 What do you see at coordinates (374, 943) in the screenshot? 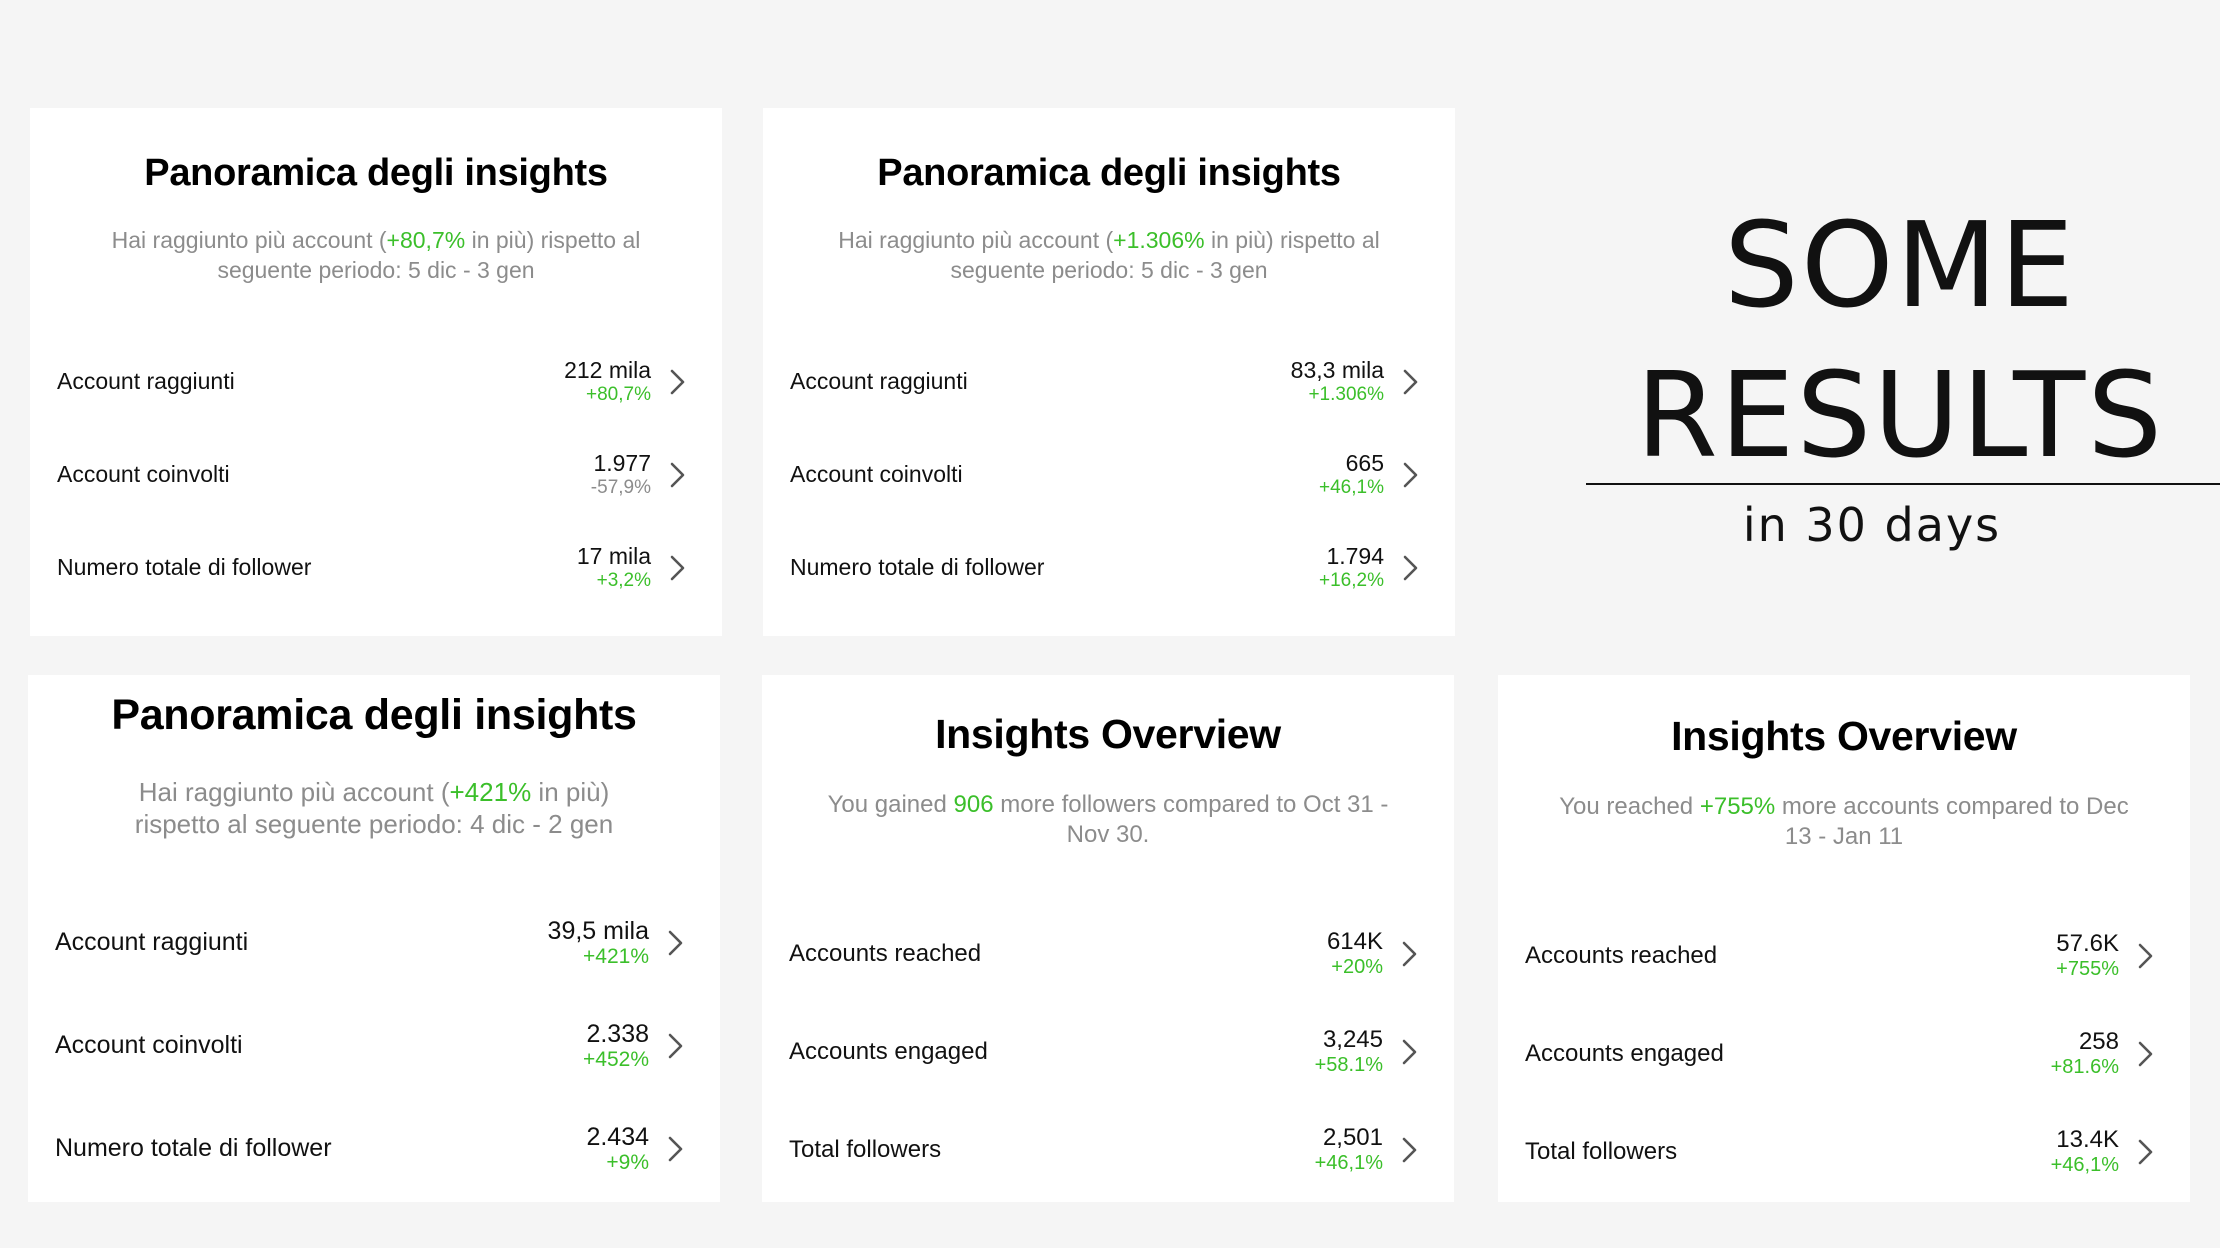
I see `metric-row-accounts-reached: Account raggiunti 39,5 mila +421%` at bounding box center [374, 943].